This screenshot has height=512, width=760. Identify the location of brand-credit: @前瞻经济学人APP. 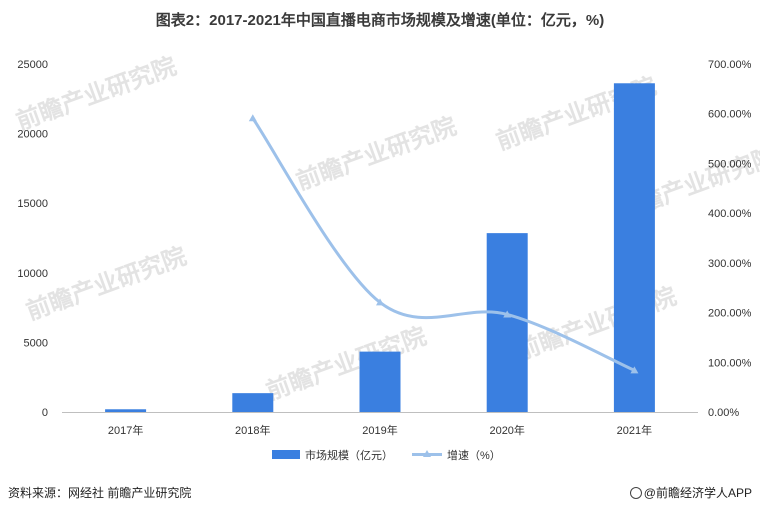
(690, 492).